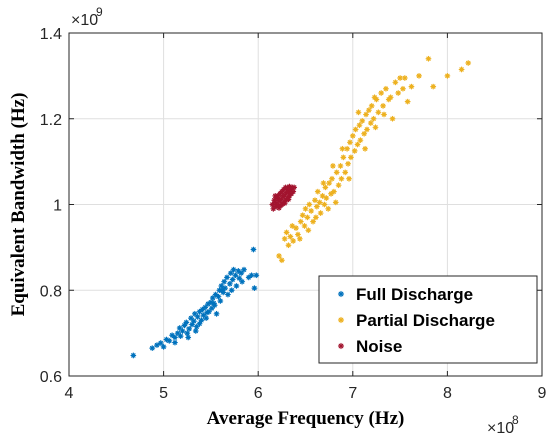  I want to click on y-axis-exponent: ×10 9, so click(87, 17).